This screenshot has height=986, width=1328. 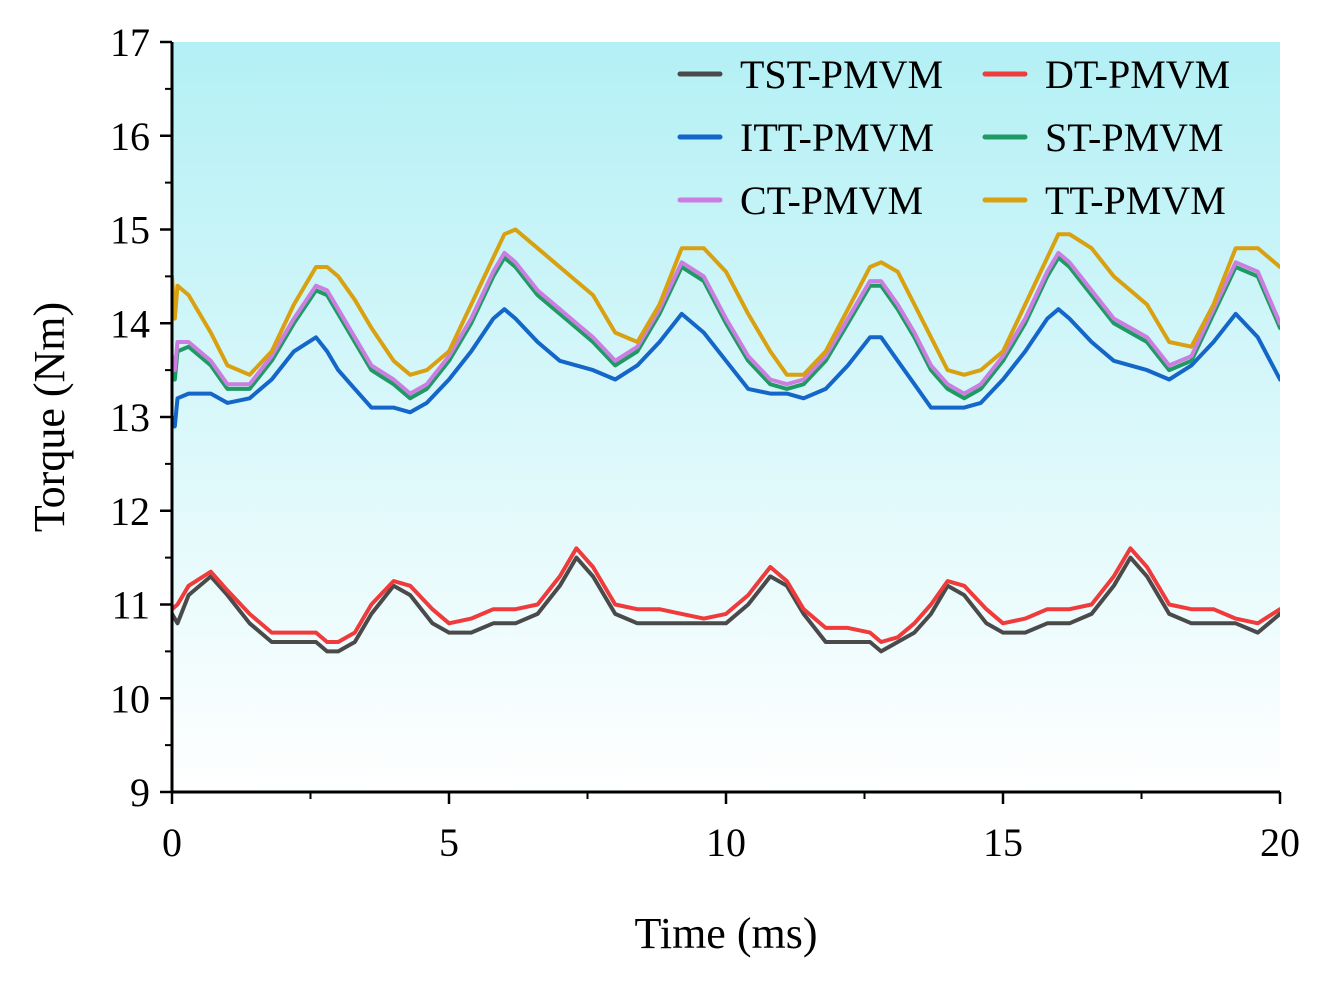 What do you see at coordinates (130, 417) in the screenshot?
I see `y-tick-label: 13` at bounding box center [130, 417].